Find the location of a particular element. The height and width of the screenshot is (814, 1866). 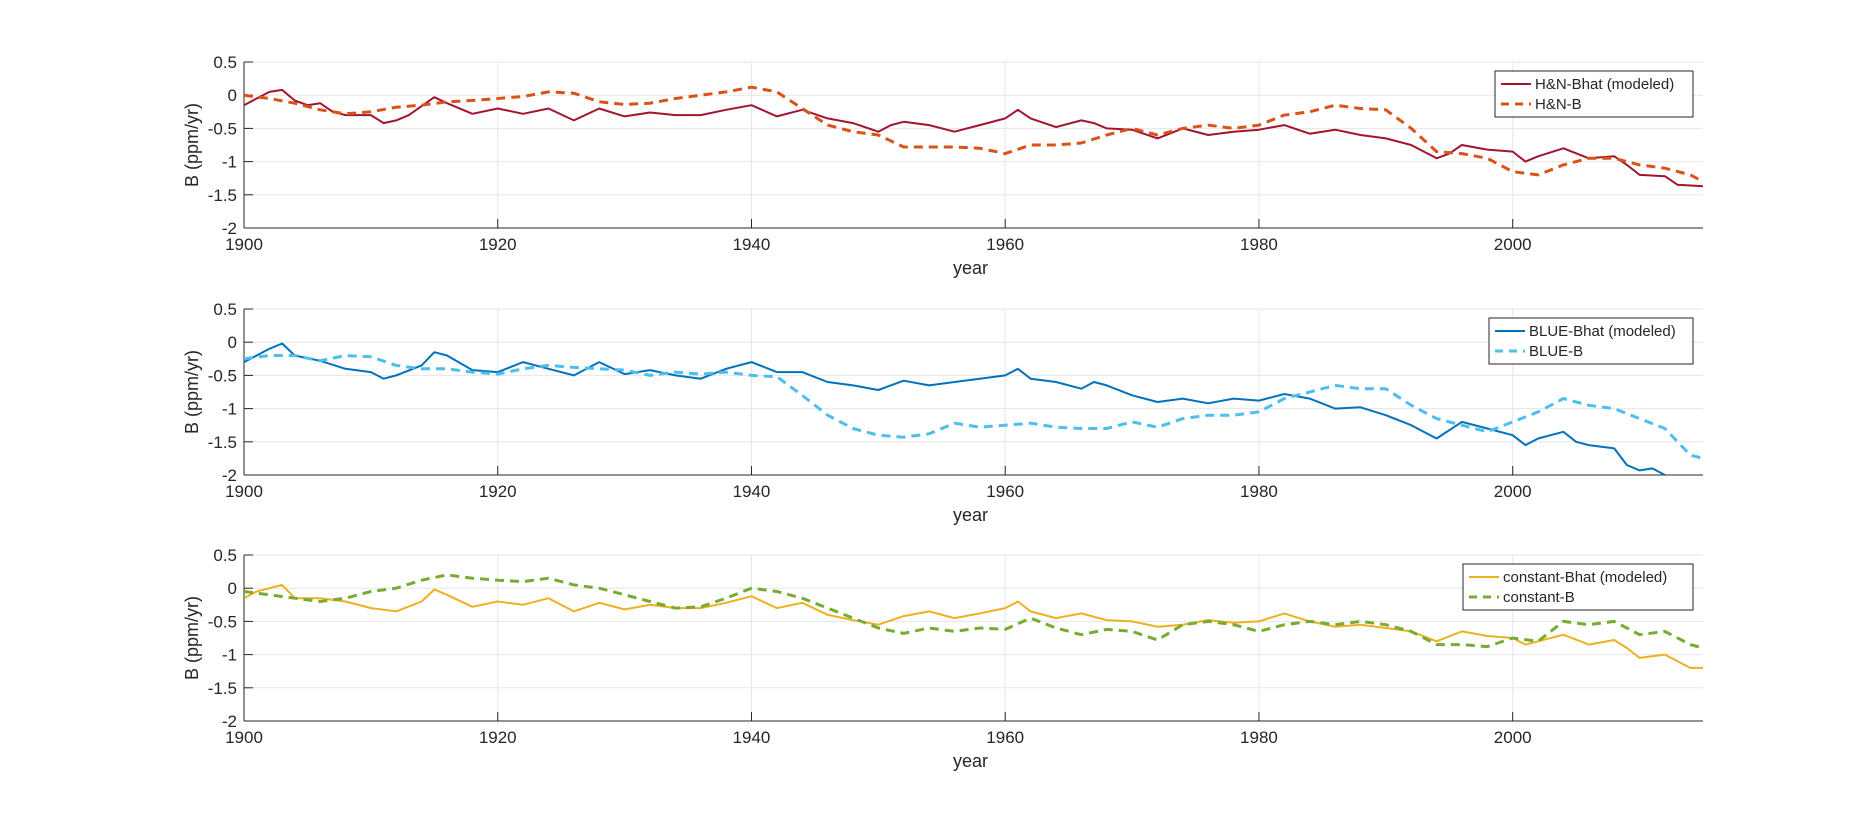

legend-label: BLUE-Bhat (modeled) is located at coordinates (1602, 331).